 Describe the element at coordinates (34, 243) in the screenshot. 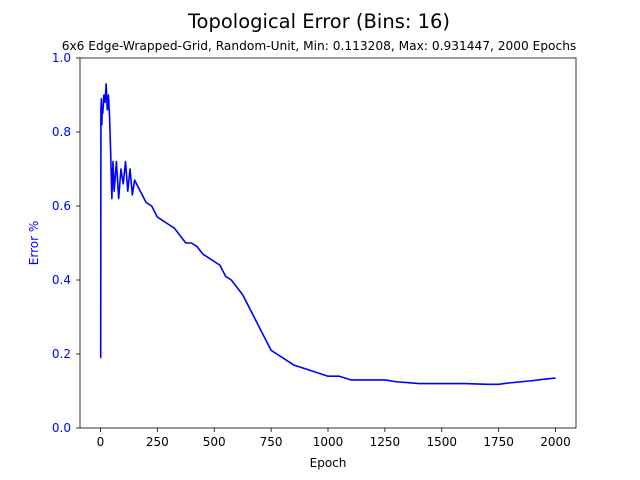

I see `y-axis-label: Error %` at that location.